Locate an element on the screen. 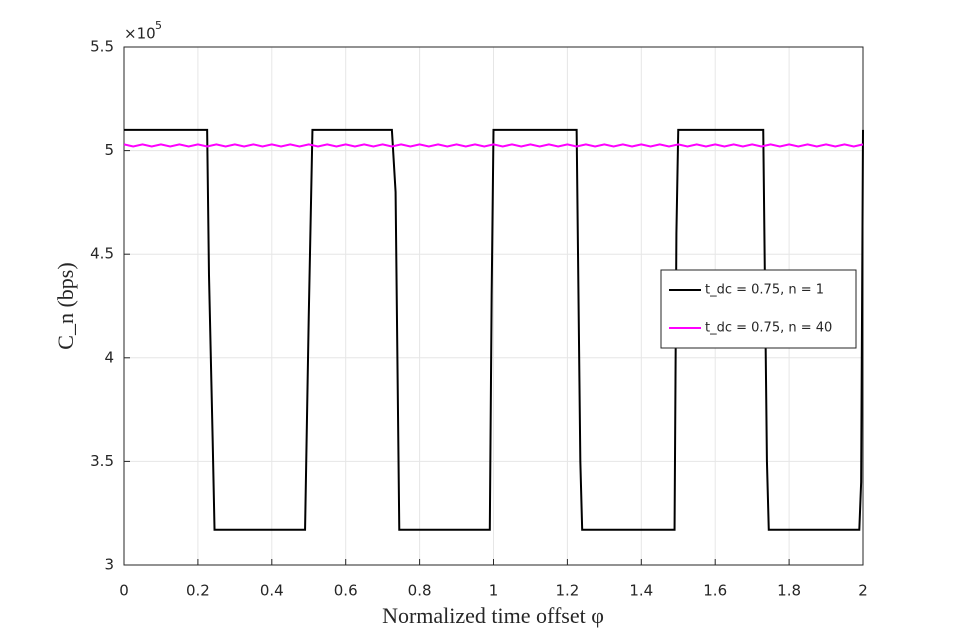 Image resolution: width=955 pixels, height=637 pixels. x-tick-label: 1 is located at coordinates (494, 591).